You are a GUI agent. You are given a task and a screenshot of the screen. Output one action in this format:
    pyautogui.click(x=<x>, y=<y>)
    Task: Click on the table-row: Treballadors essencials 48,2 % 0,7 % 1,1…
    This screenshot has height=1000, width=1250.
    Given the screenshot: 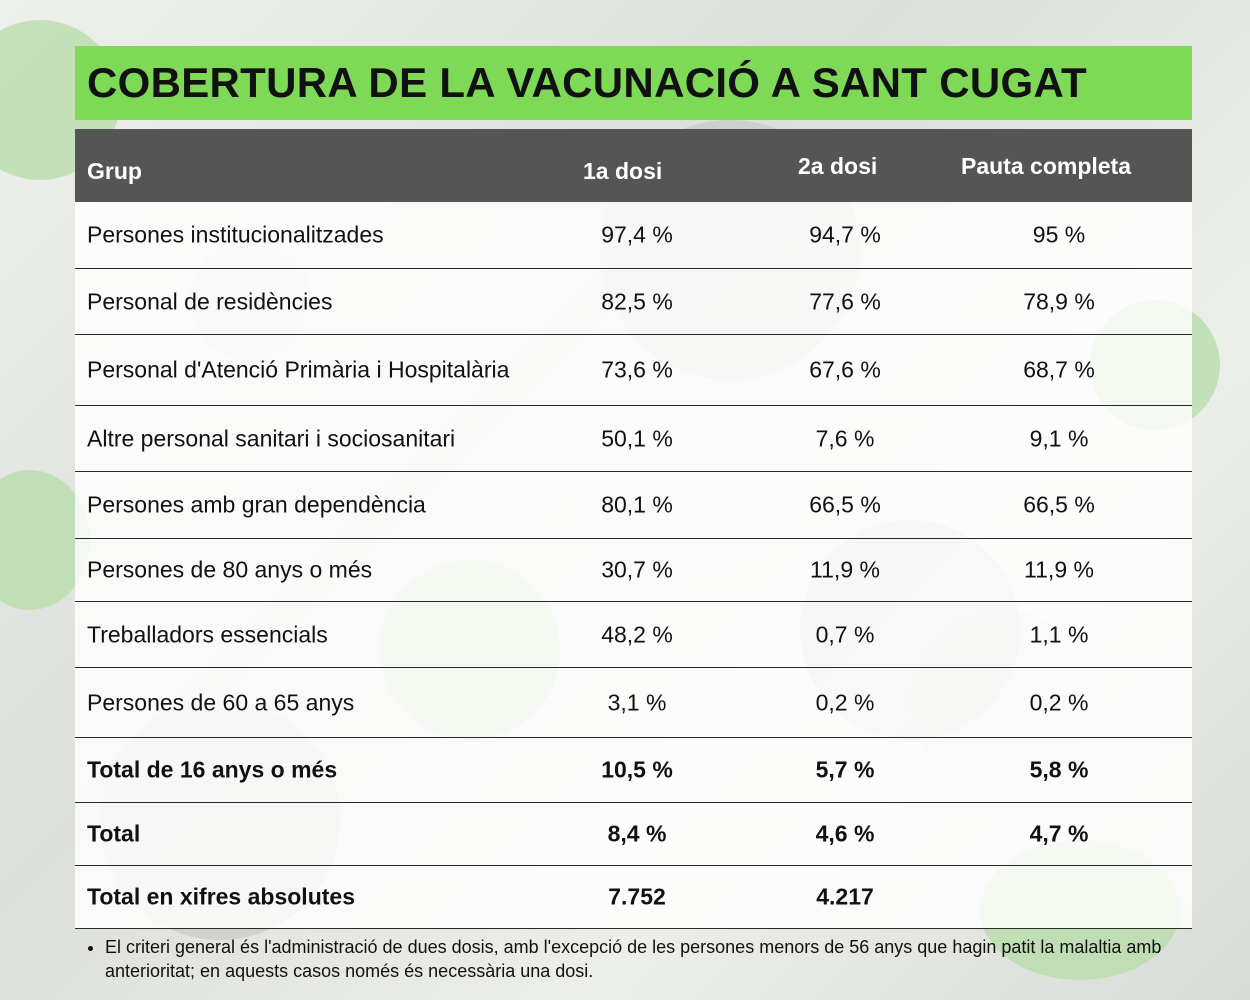 What is the action you would take?
    pyautogui.click(x=633, y=635)
    